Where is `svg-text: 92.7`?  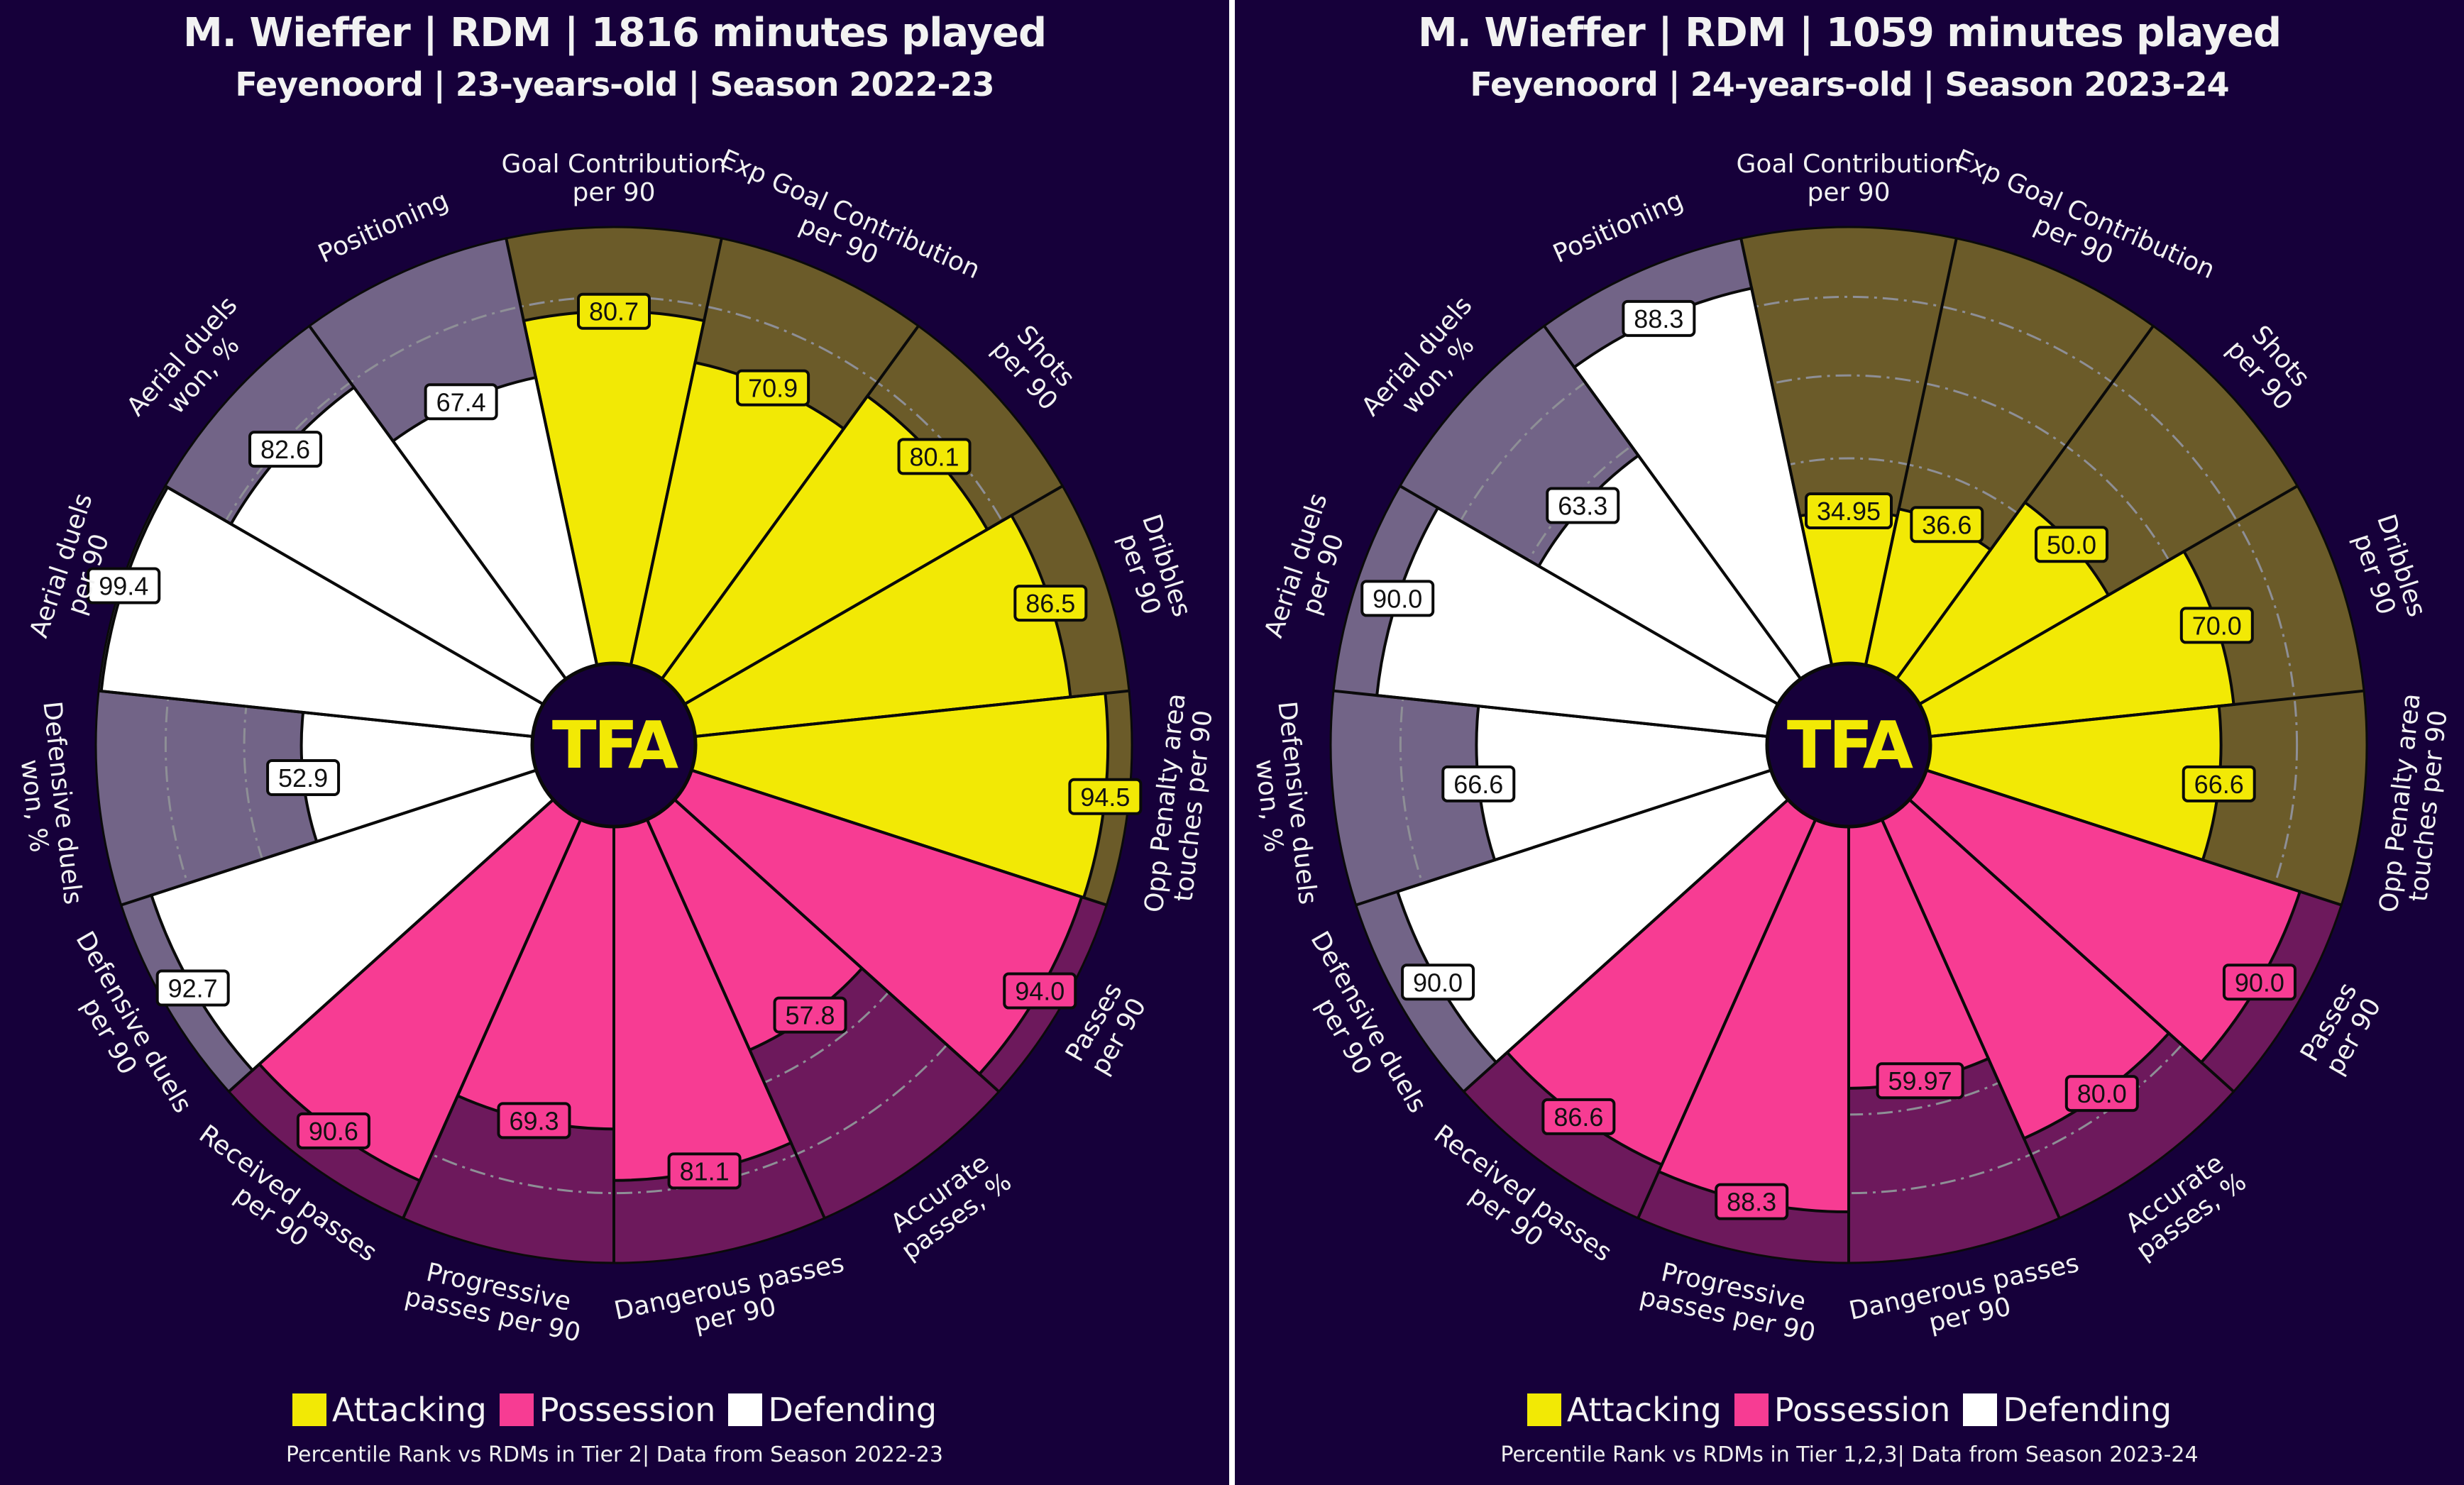
svg-text: 92.7 is located at coordinates (193, 988).